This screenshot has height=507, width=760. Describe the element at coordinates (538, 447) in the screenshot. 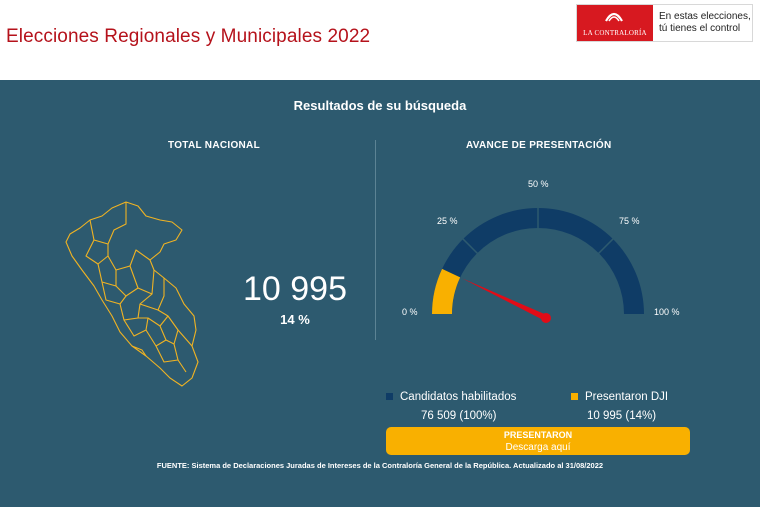

I see `download-button-label: Descarga aquí` at that location.